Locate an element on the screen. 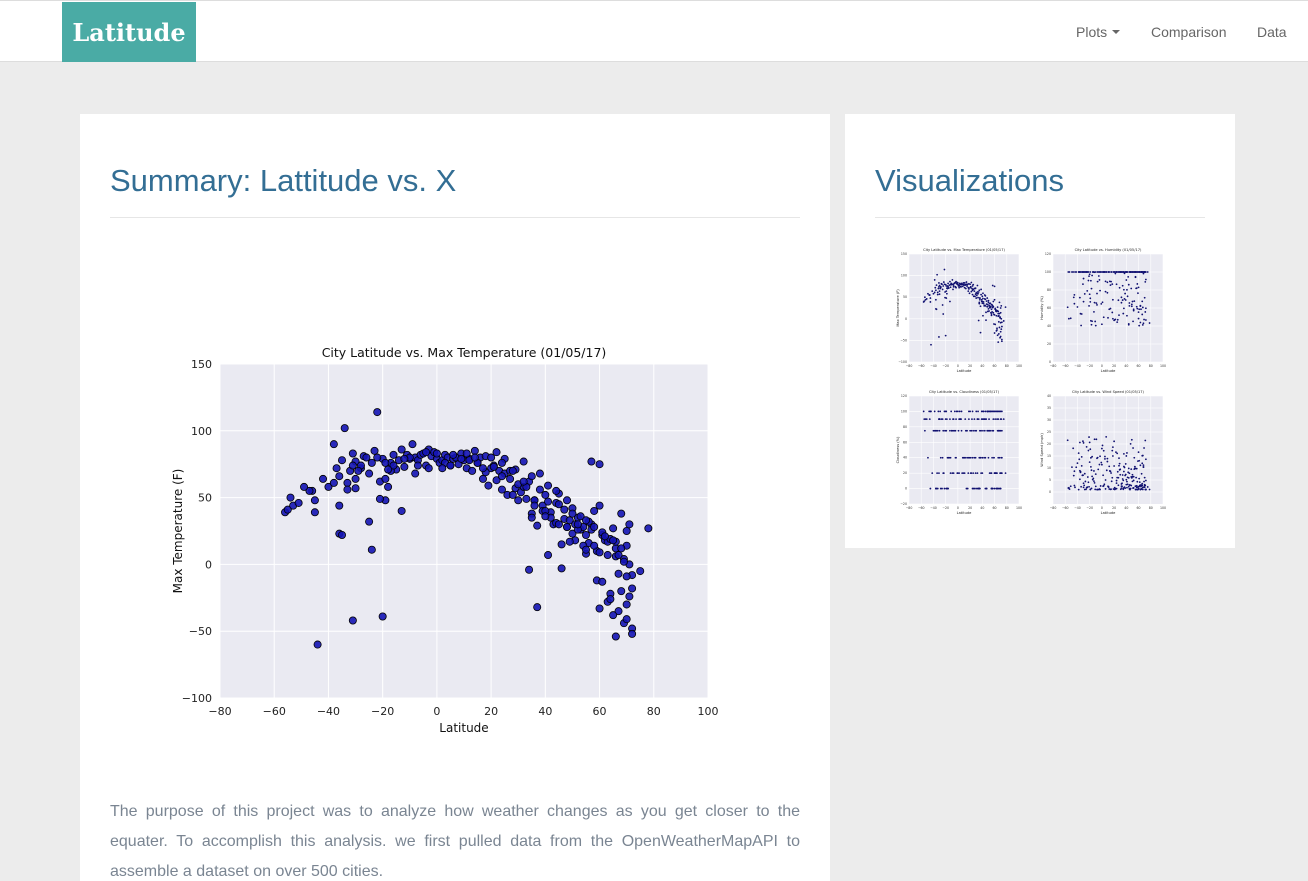 The width and height of the screenshot is (1308, 881). thumb-x-tick-label: −20 is located at coordinates (945, 366).